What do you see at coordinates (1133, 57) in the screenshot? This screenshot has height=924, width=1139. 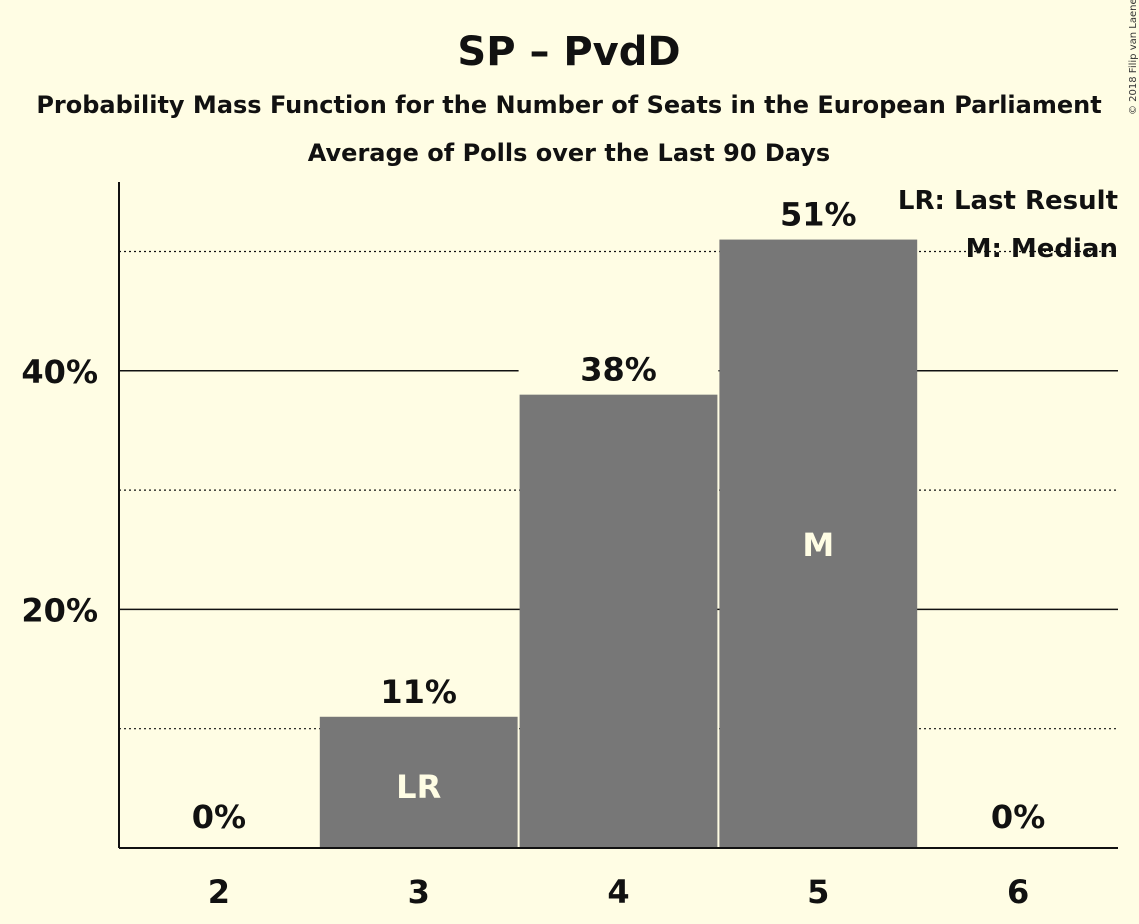 I see `copyright-note: © 2018 Filip van Laenen` at bounding box center [1133, 57].